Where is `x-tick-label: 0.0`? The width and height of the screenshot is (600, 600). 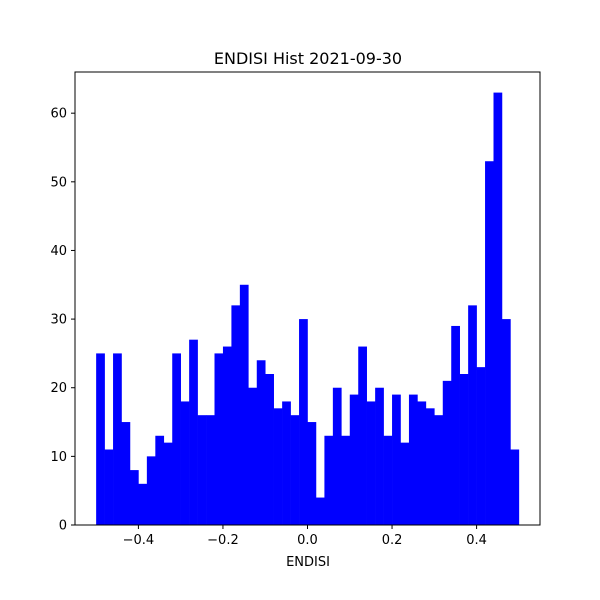
x-tick-label: 0.0 is located at coordinates (307, 540).